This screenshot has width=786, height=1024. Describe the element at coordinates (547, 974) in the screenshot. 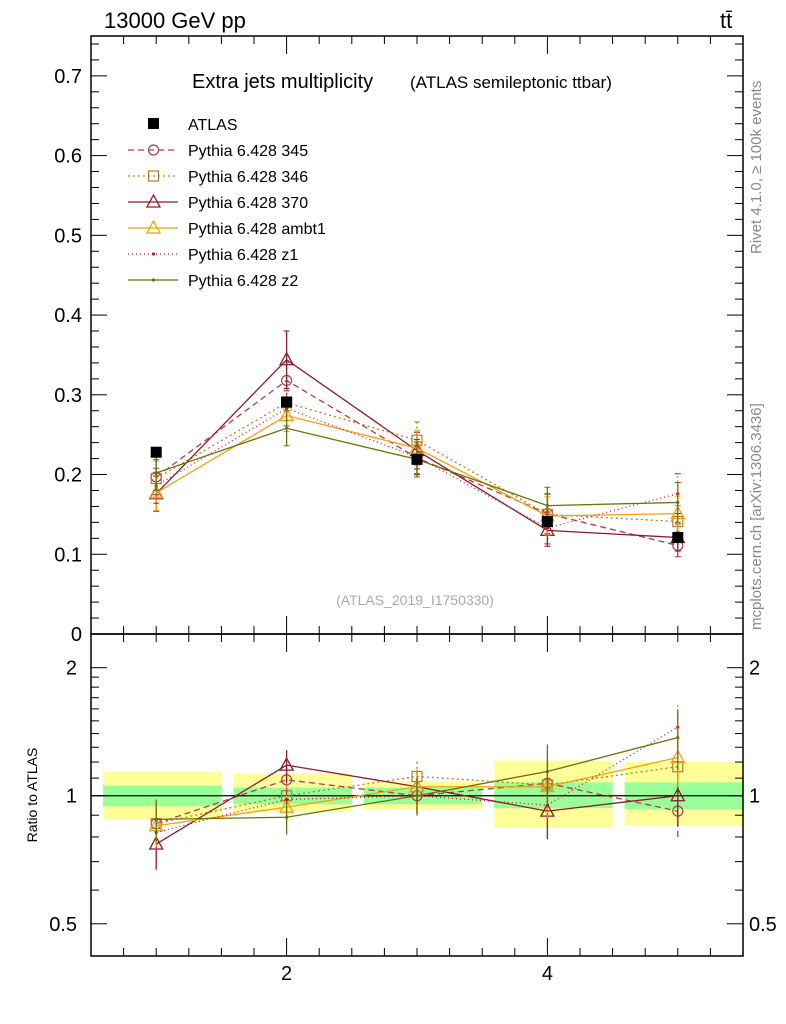

I see `x-tick-label: 4` at that location.